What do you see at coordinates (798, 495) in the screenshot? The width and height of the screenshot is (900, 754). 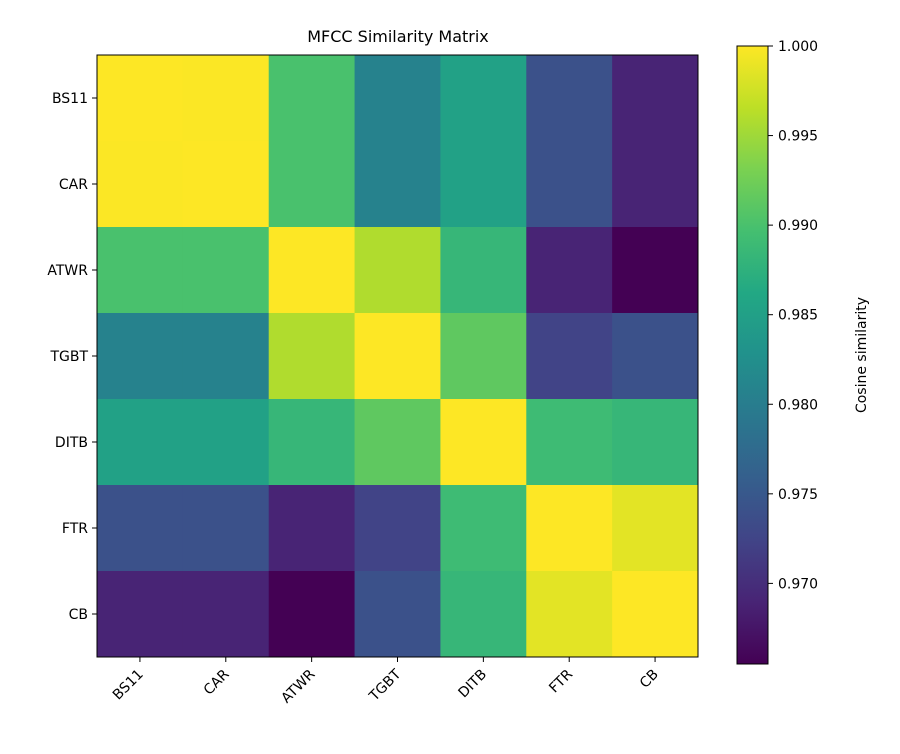 I see `colorbar-tick-label: 0.975` at bounding box center [798, 495].